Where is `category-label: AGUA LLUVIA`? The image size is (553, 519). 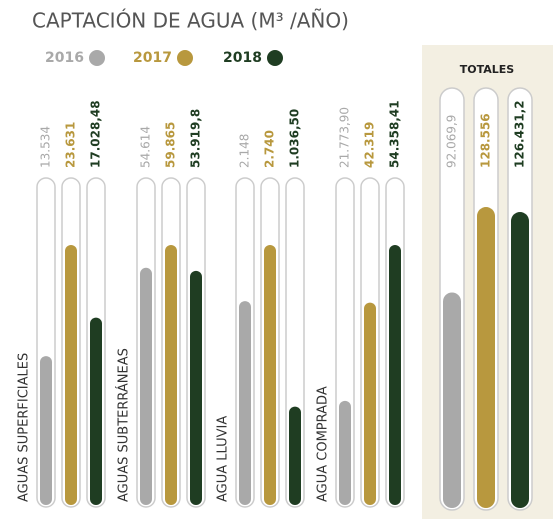 category-label: AGUA LLUVIA is located at coordinates (223, 459).